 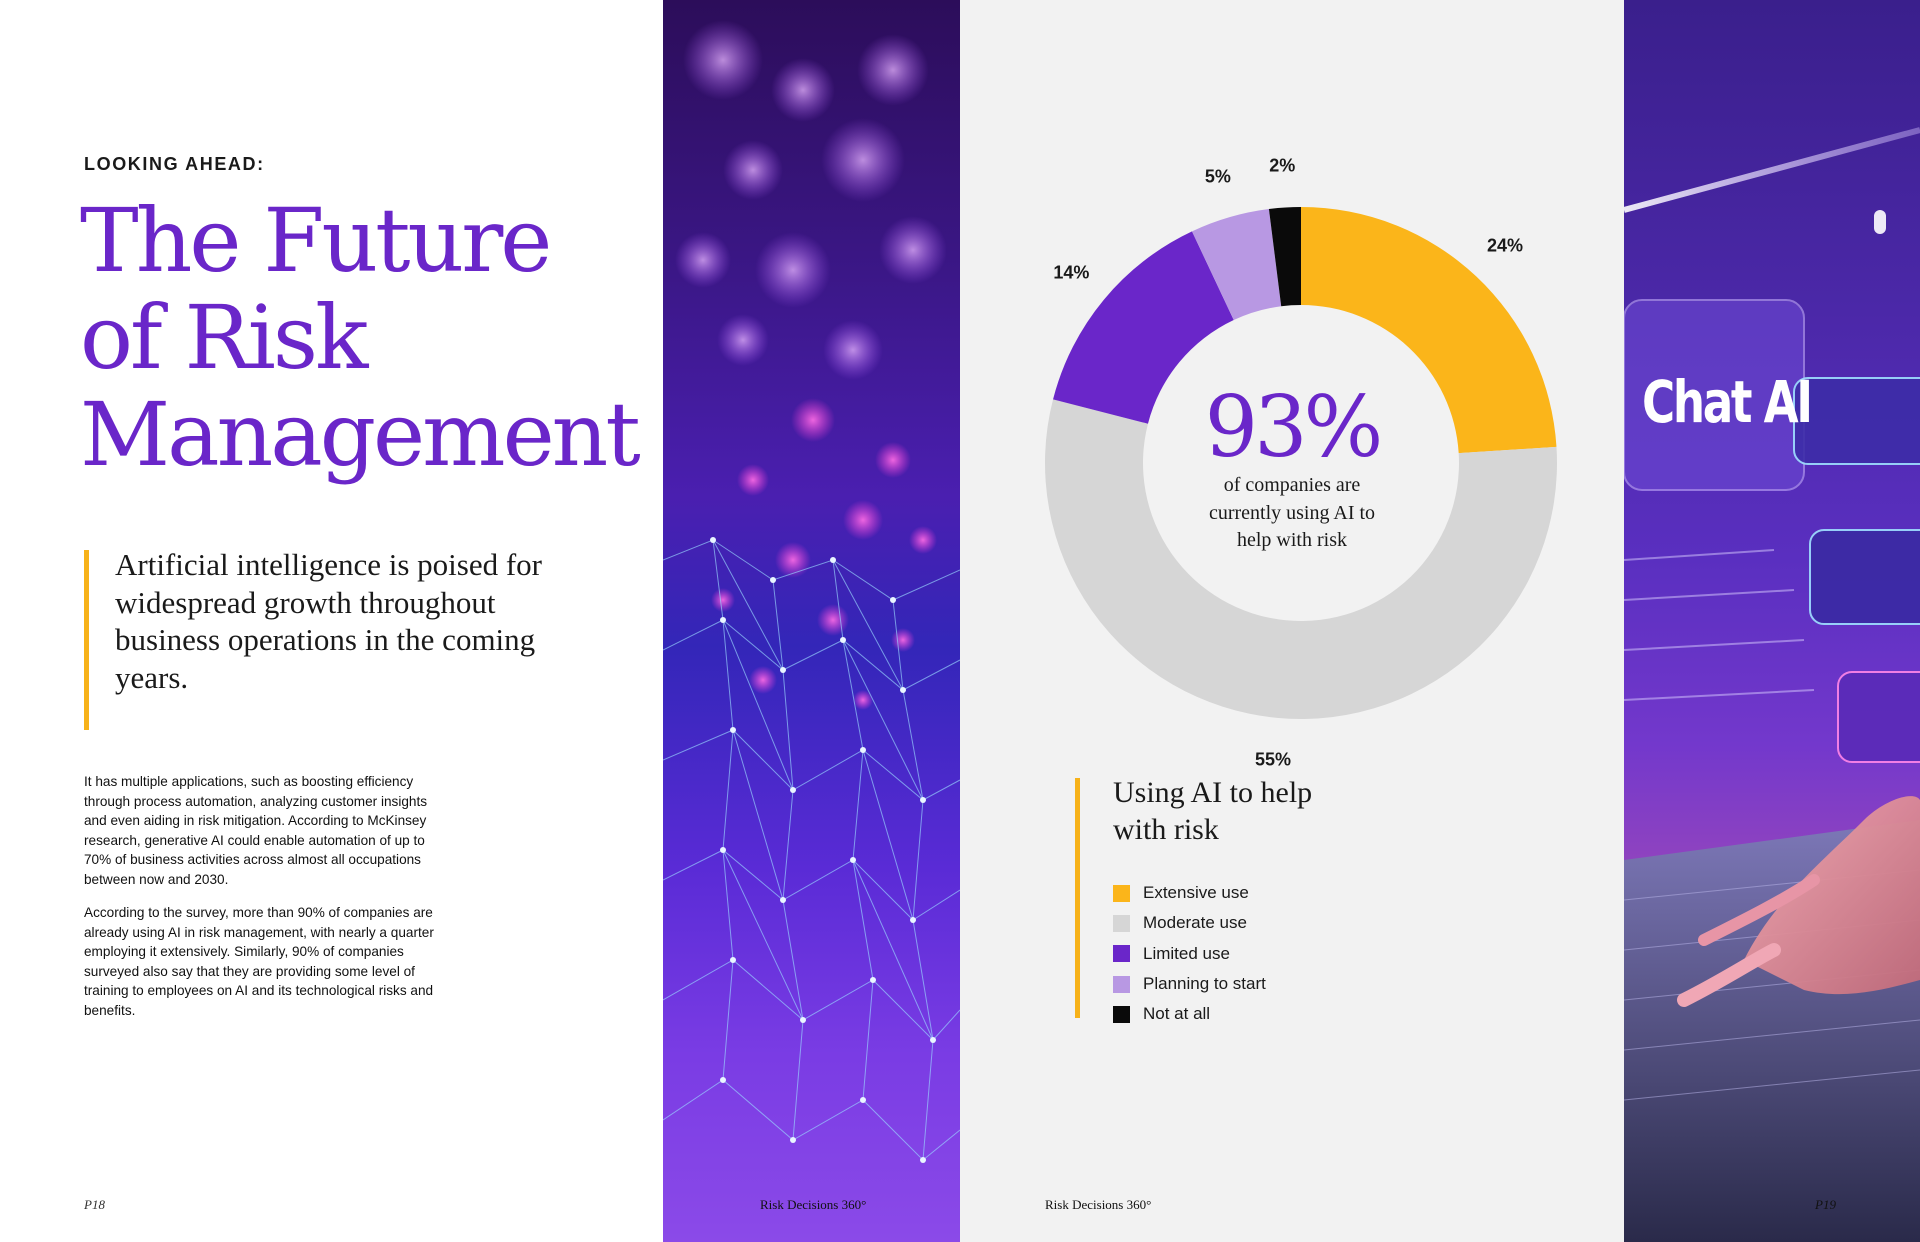 What do you see at coordinates (1772, 684) in the screenshot?
I see `chat-ai-illustration` at bounding box center [1772, 684].